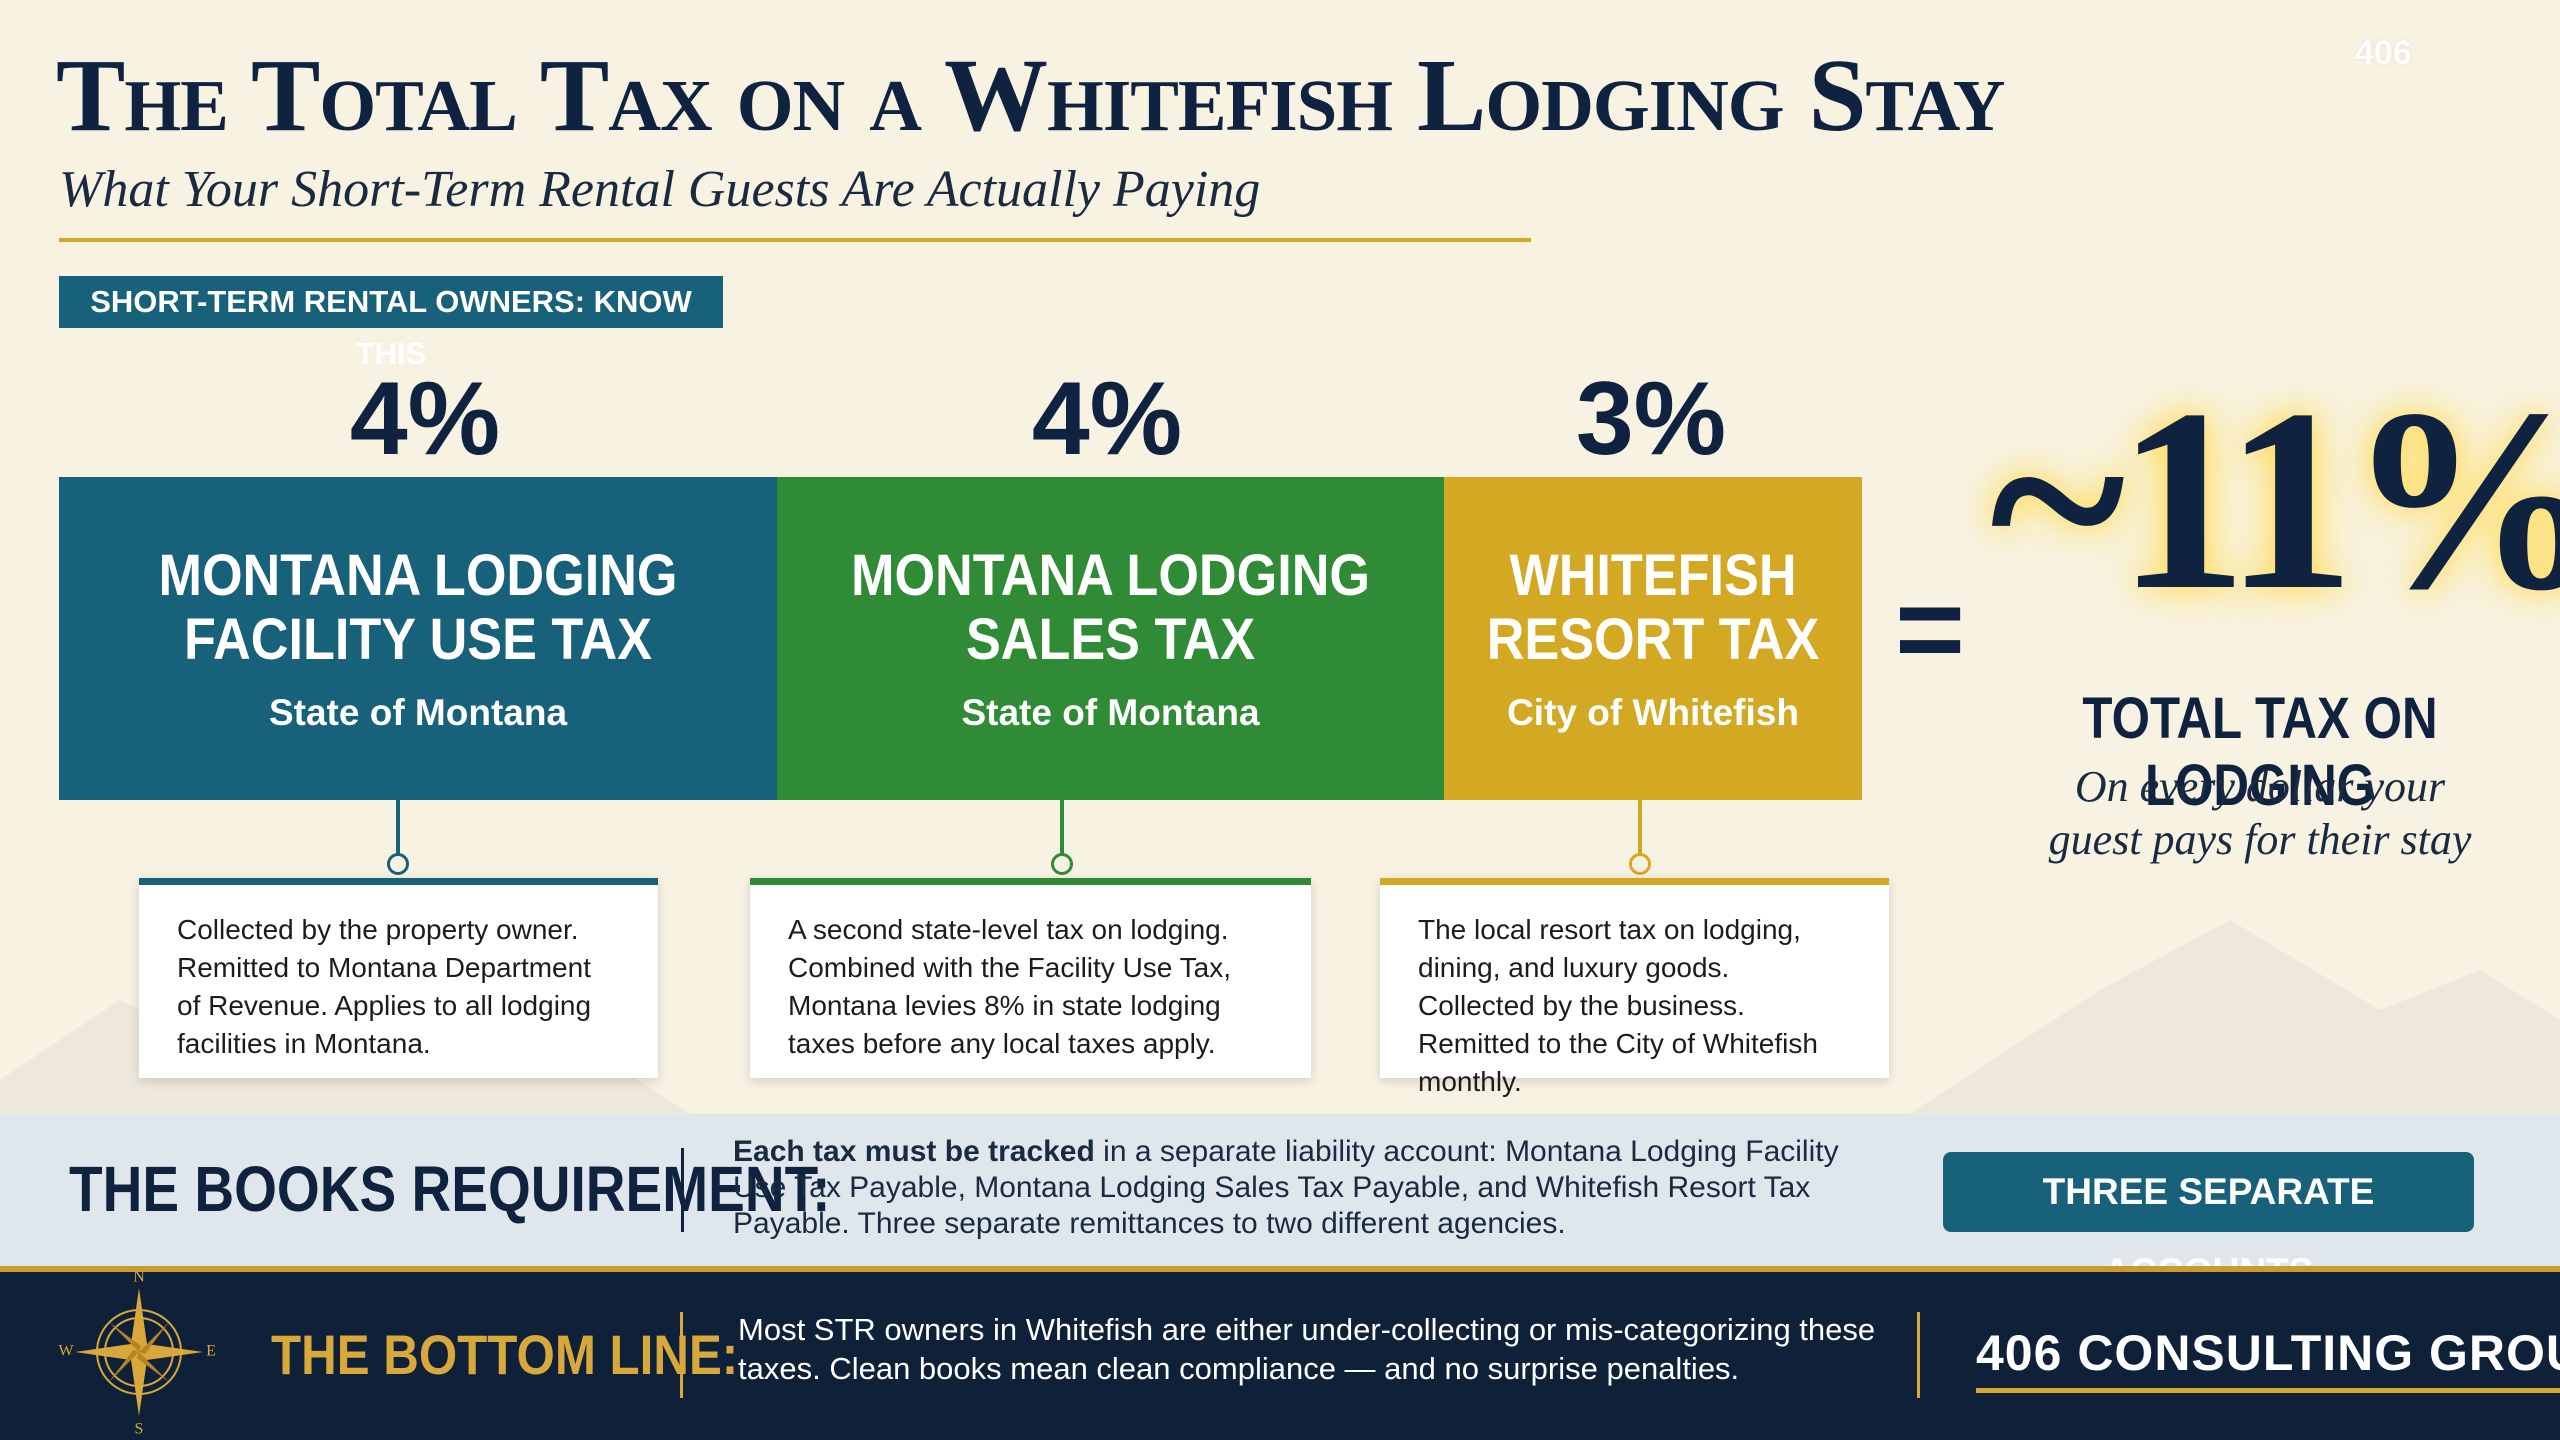 This screenshot has width=2560, height=1440. I want to click on footer, so click(1280, 1356).